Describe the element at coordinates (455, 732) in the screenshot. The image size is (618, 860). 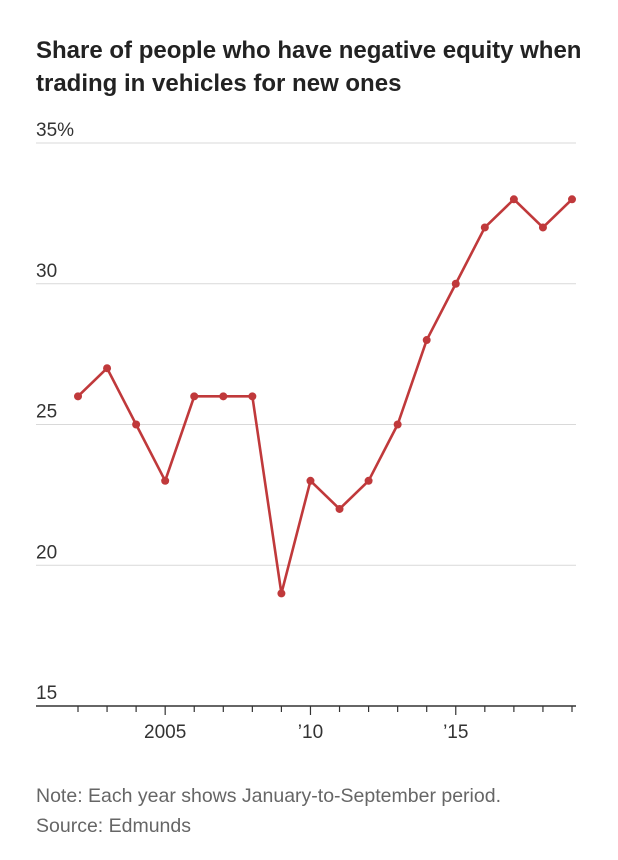
I see `x-tick-label: ’15` at that location.